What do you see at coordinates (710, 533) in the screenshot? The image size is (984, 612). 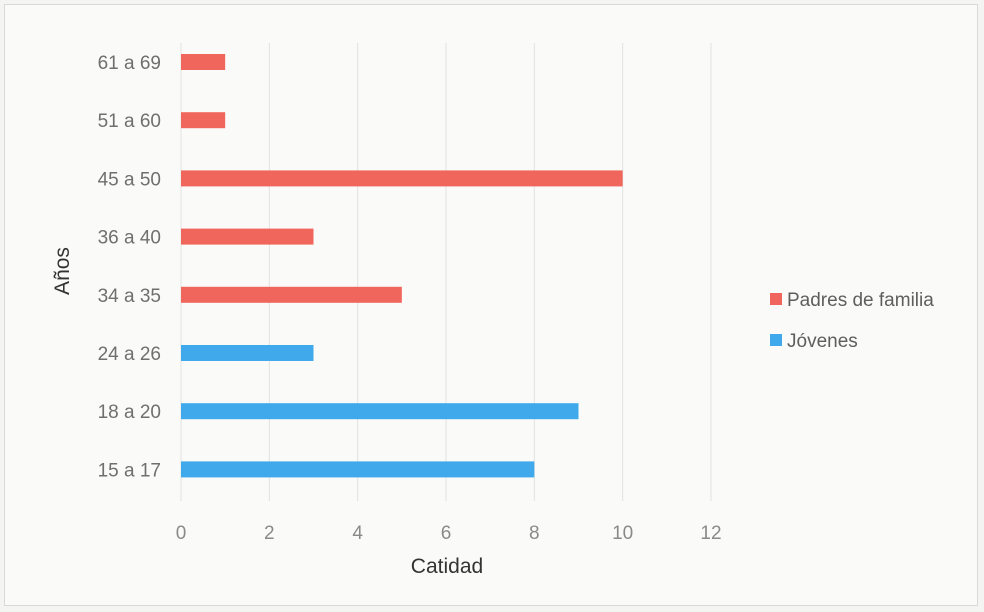 I see `x-tick-label-12: 12` at bounding box center [710, 533].